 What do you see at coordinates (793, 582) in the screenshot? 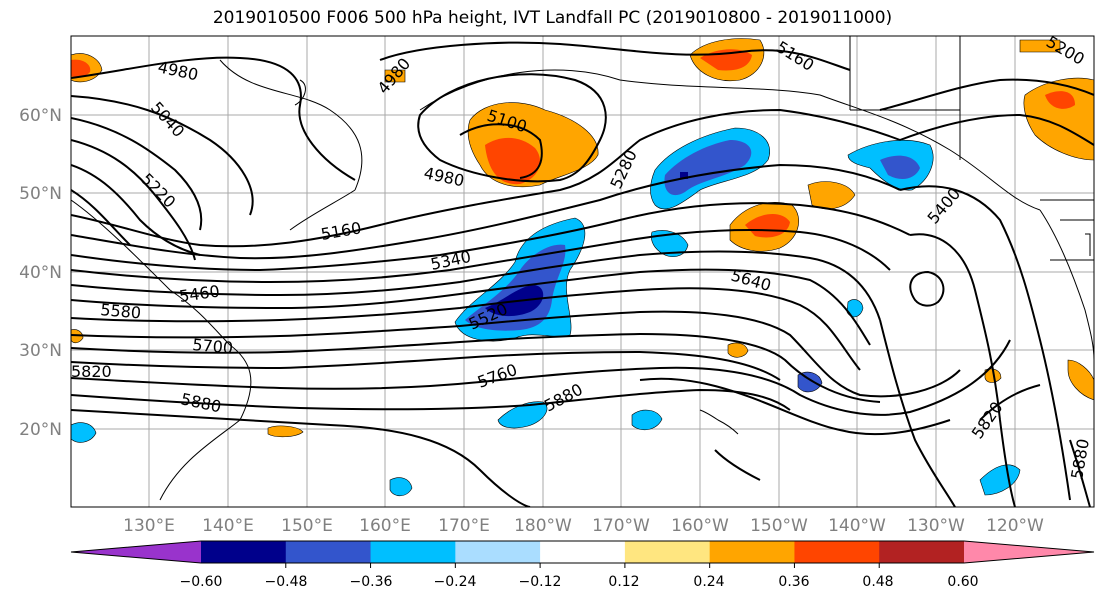
I see `colorbar-tick-label: 0.36` at bounding box center [793, 582].